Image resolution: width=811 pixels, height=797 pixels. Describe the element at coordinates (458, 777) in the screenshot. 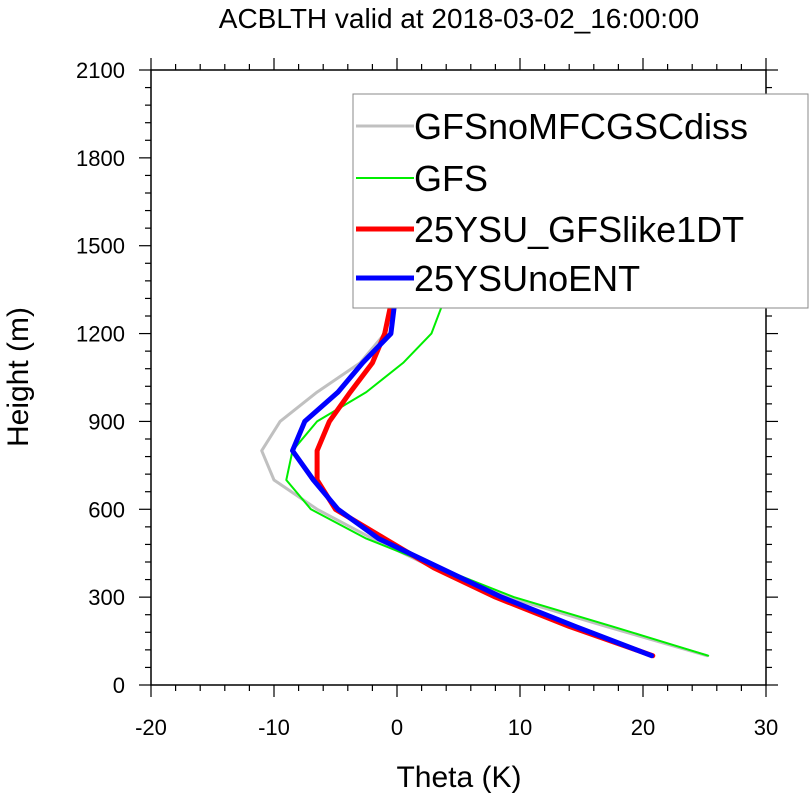

I see `x-axis-title: Theta (K)` at that location.